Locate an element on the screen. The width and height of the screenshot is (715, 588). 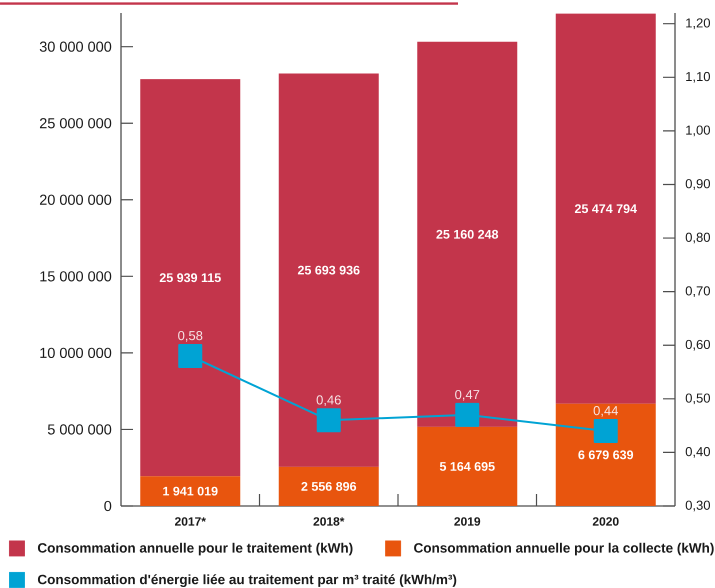
y2-tick-label: 0,40 is located at coordinates (698, 452).